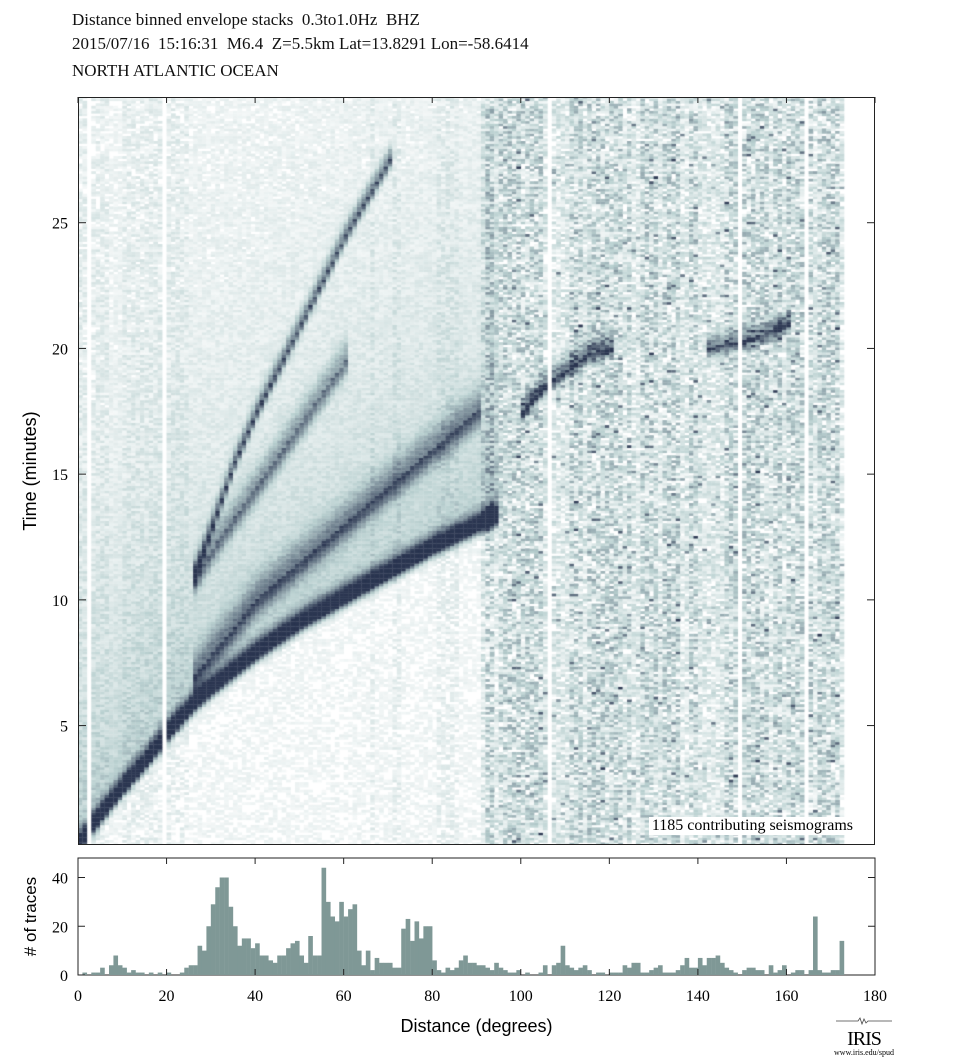 This screenshot has width=972, height=1060. What do you see at coordinates (476, 1026) in the screenshot?
I see `x-axis-label: Distance (degrees)` at bounding box center [476, 1026].